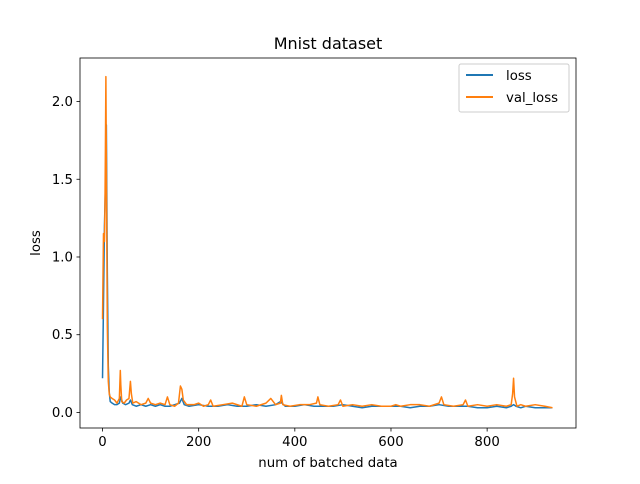  I want to click on x-tick-label: 800, so click(486, 442).